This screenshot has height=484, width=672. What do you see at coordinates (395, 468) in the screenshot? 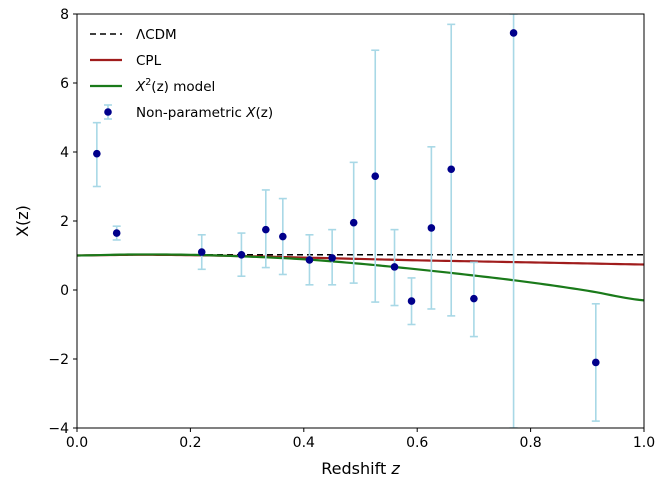
I see `x-axis-title-var: z` at bounding box center [395, 468].